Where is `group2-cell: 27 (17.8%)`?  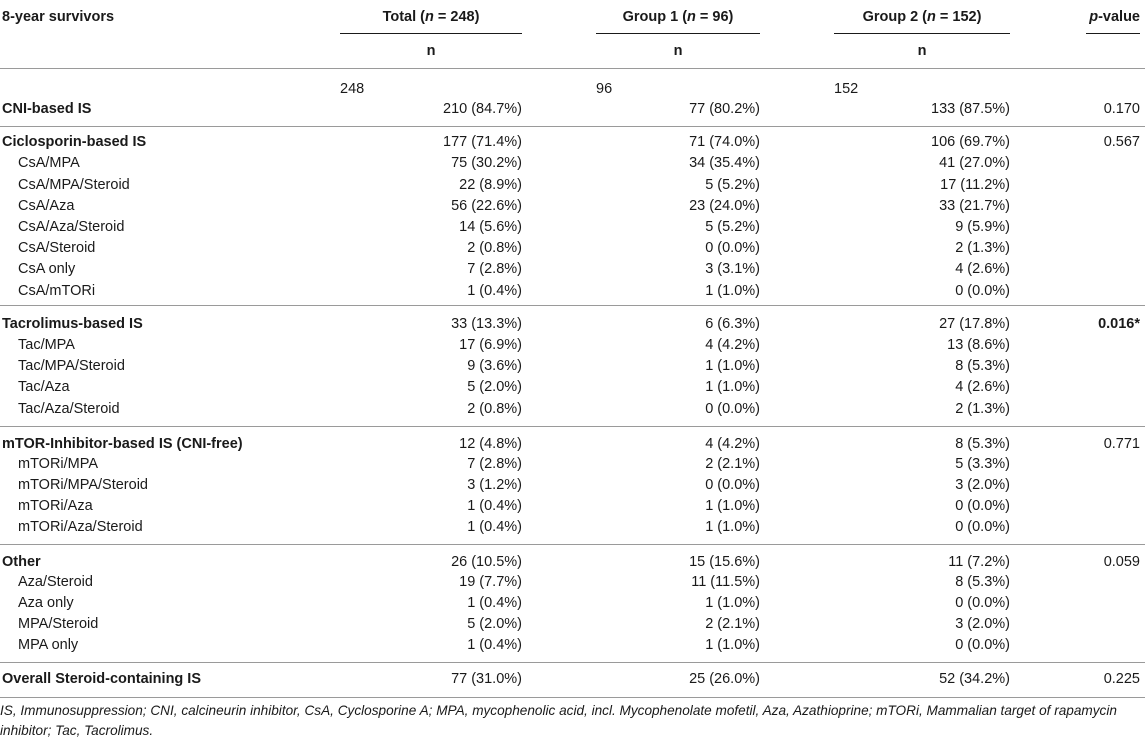
group2-cell: 27 (17.8%) is located at coordinates (974, 324).